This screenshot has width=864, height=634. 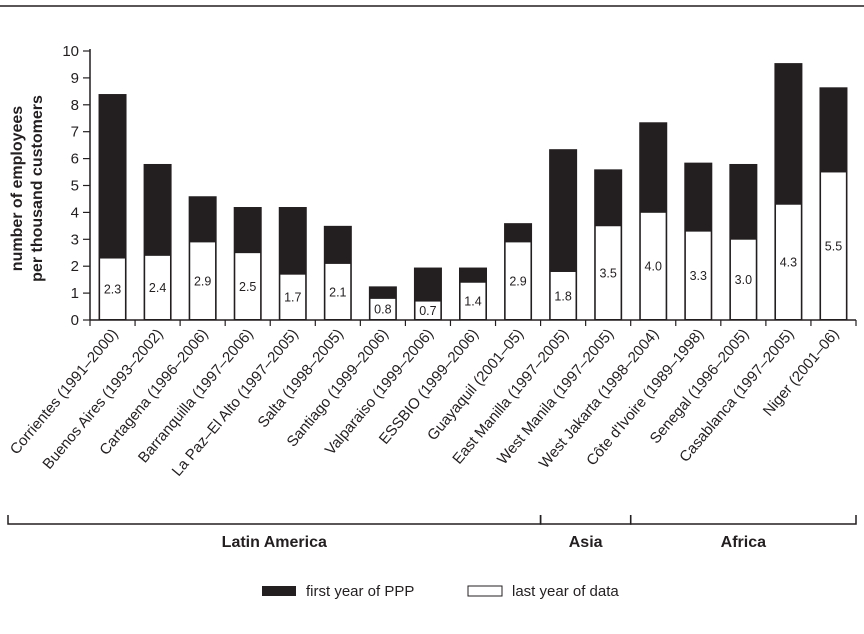 What do you see at coordinates (743, 542) in the screenshot?
I see `region-label: Africa` at bounding box center [743, 542].